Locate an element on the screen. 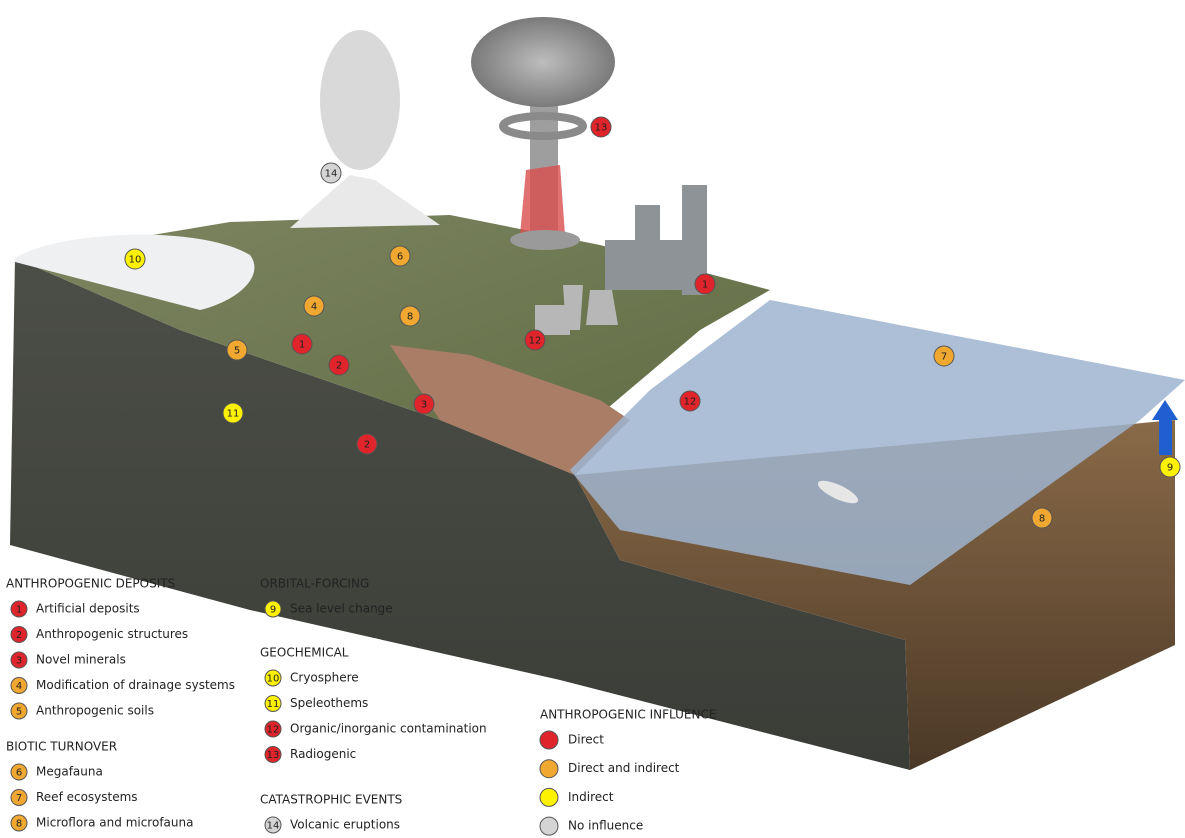  legend-label: Organic/inorganic contamination is located at coordinates (388, 729).